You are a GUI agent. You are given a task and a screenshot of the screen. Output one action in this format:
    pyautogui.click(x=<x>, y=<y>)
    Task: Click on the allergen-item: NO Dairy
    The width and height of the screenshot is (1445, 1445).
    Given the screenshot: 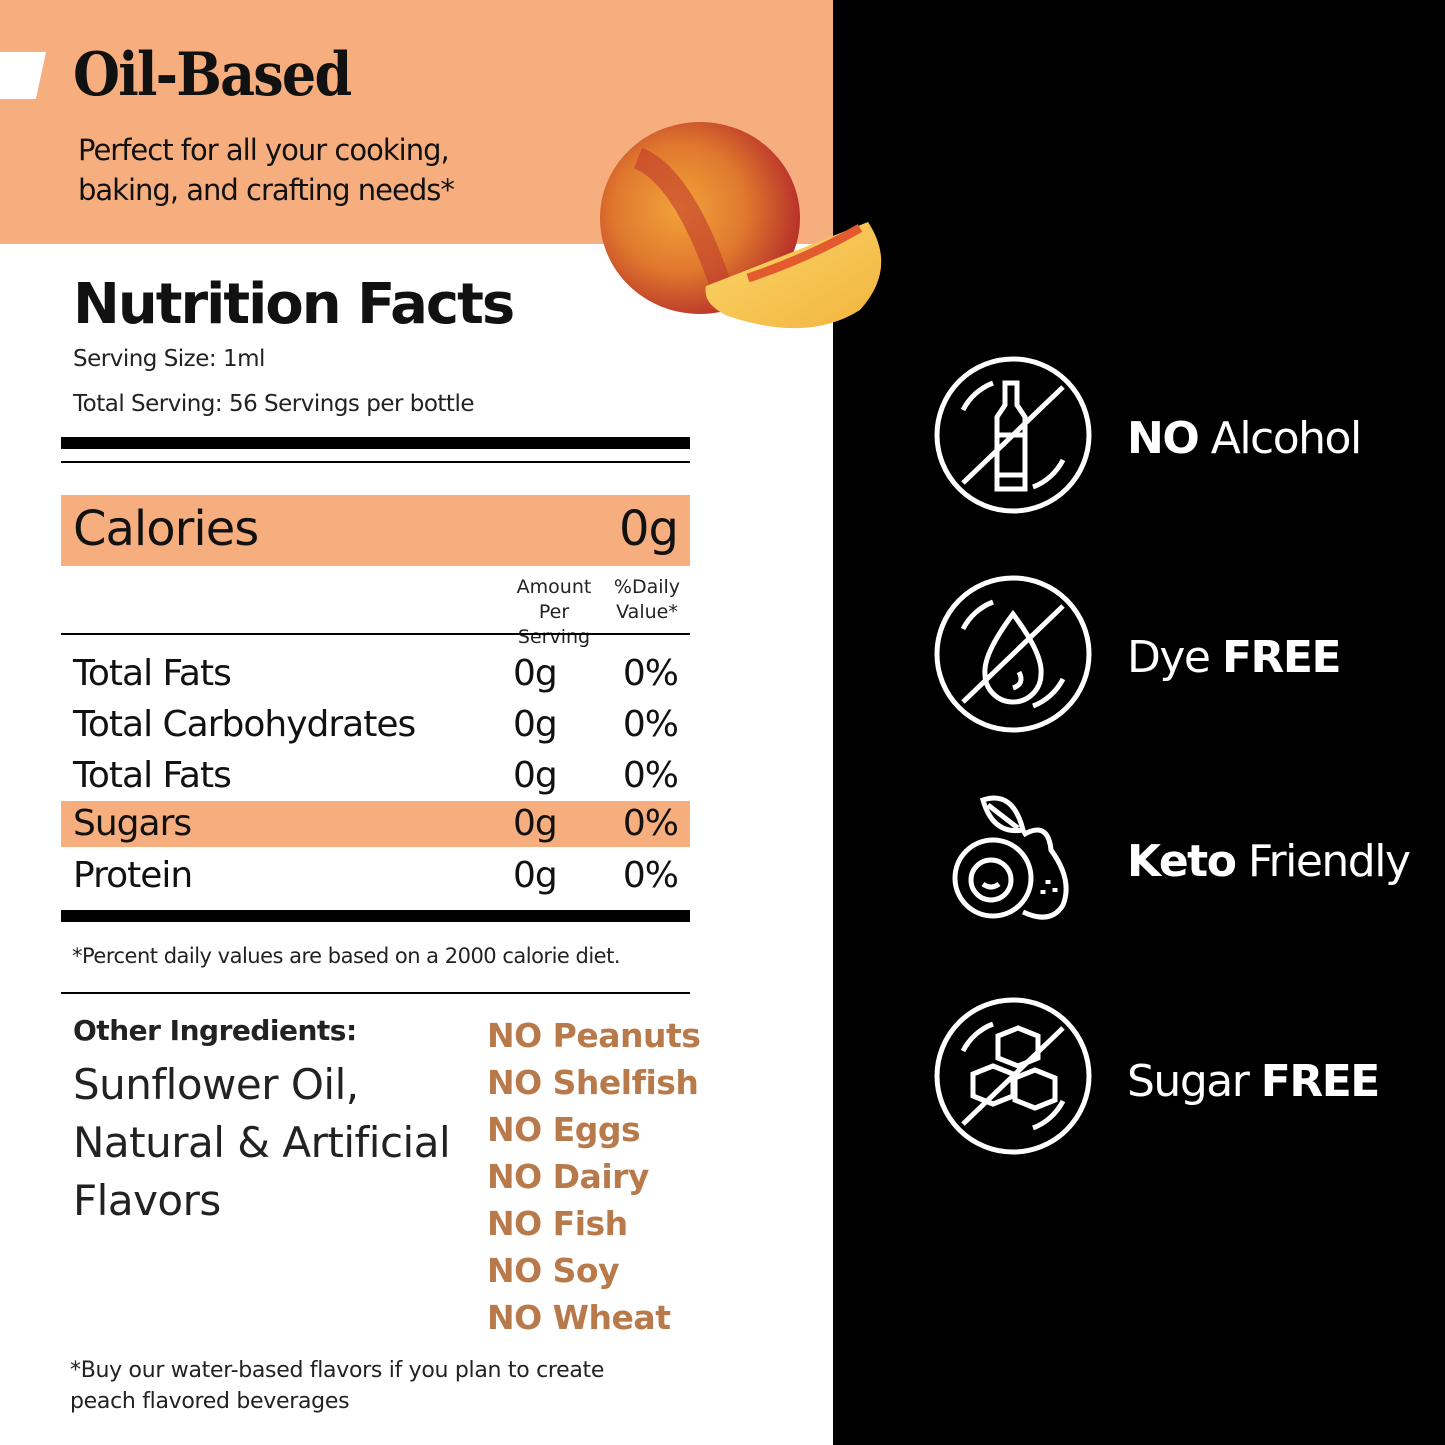 What is the action you would take?
    pyautogui.click(x=568, y=1176)
    